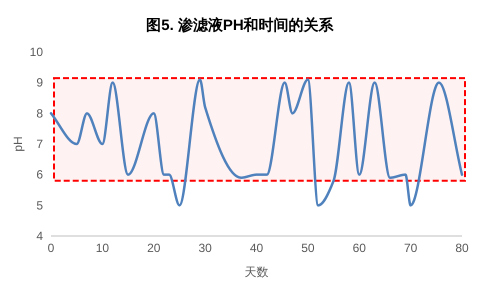  I want to click on x-tick-label: 10, so click(103, 248).